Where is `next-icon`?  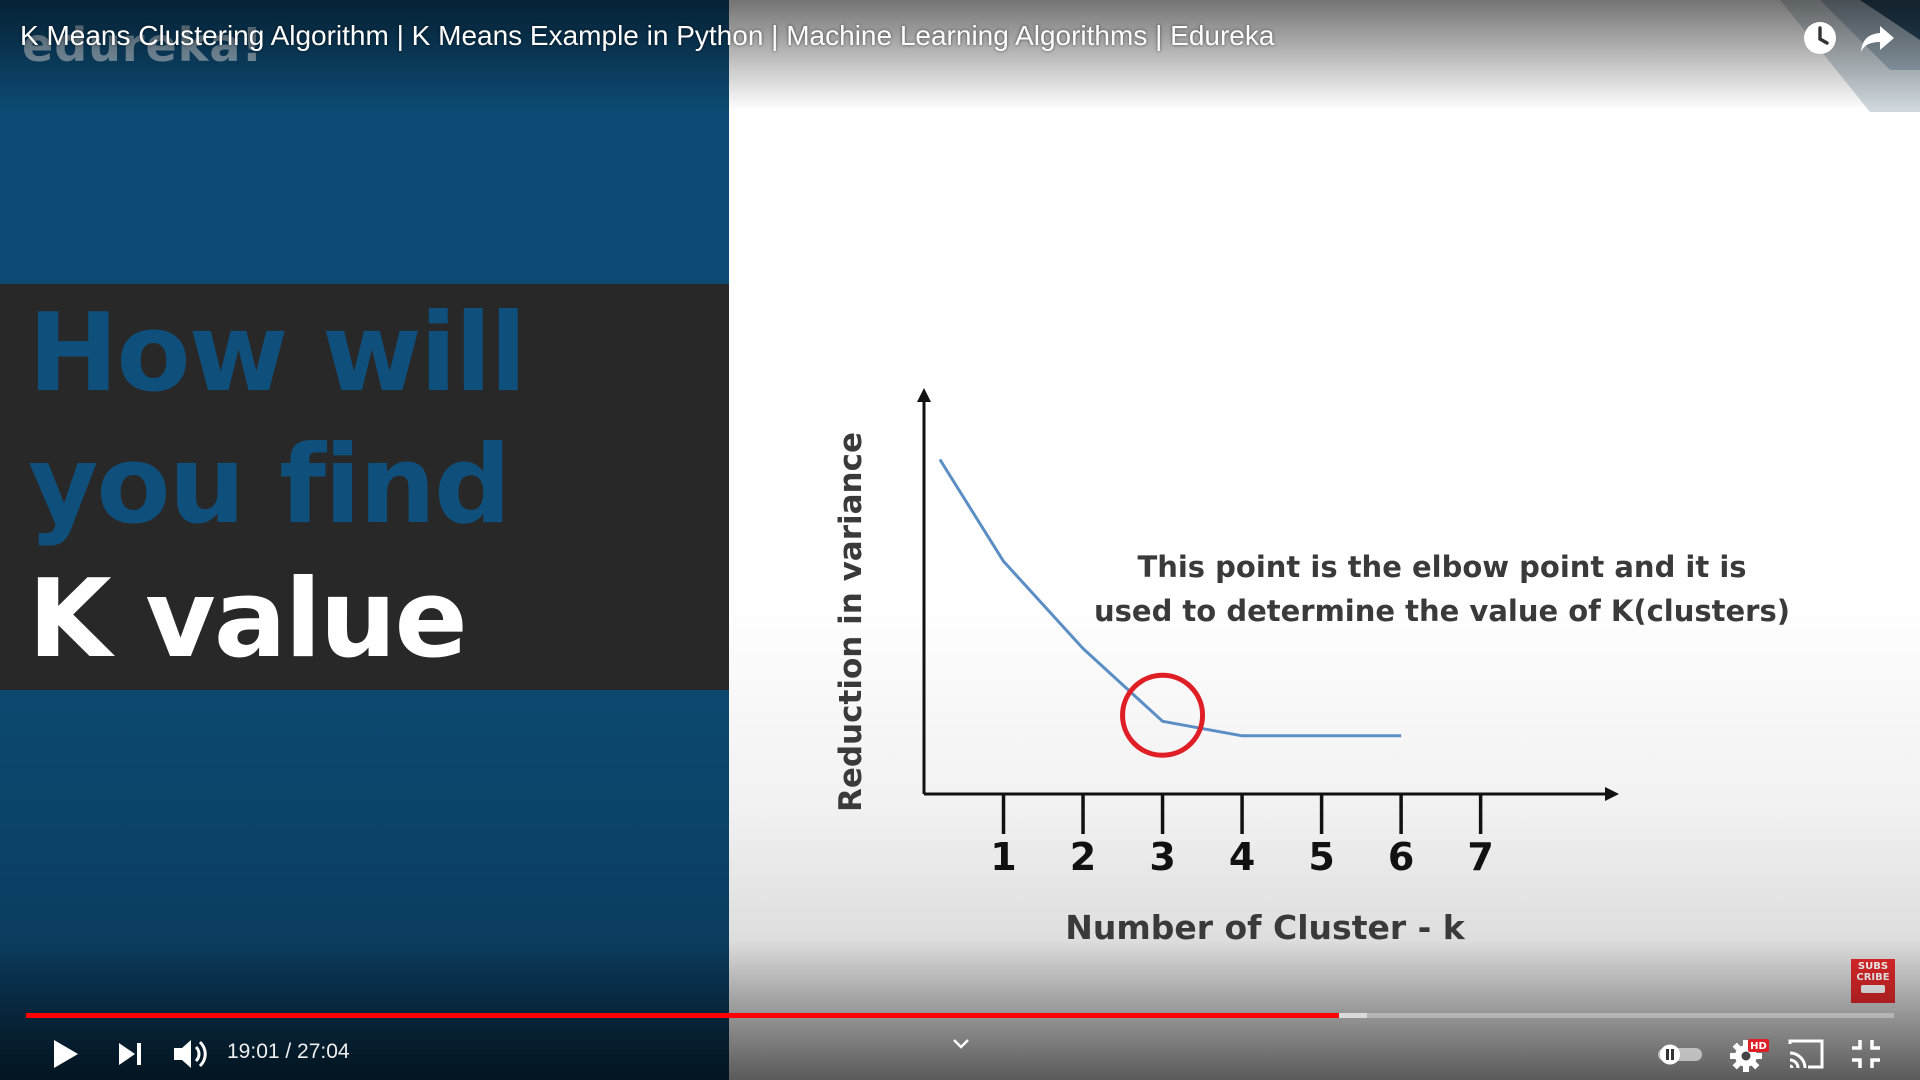 next-icon is located at coordinates (130, 1054).